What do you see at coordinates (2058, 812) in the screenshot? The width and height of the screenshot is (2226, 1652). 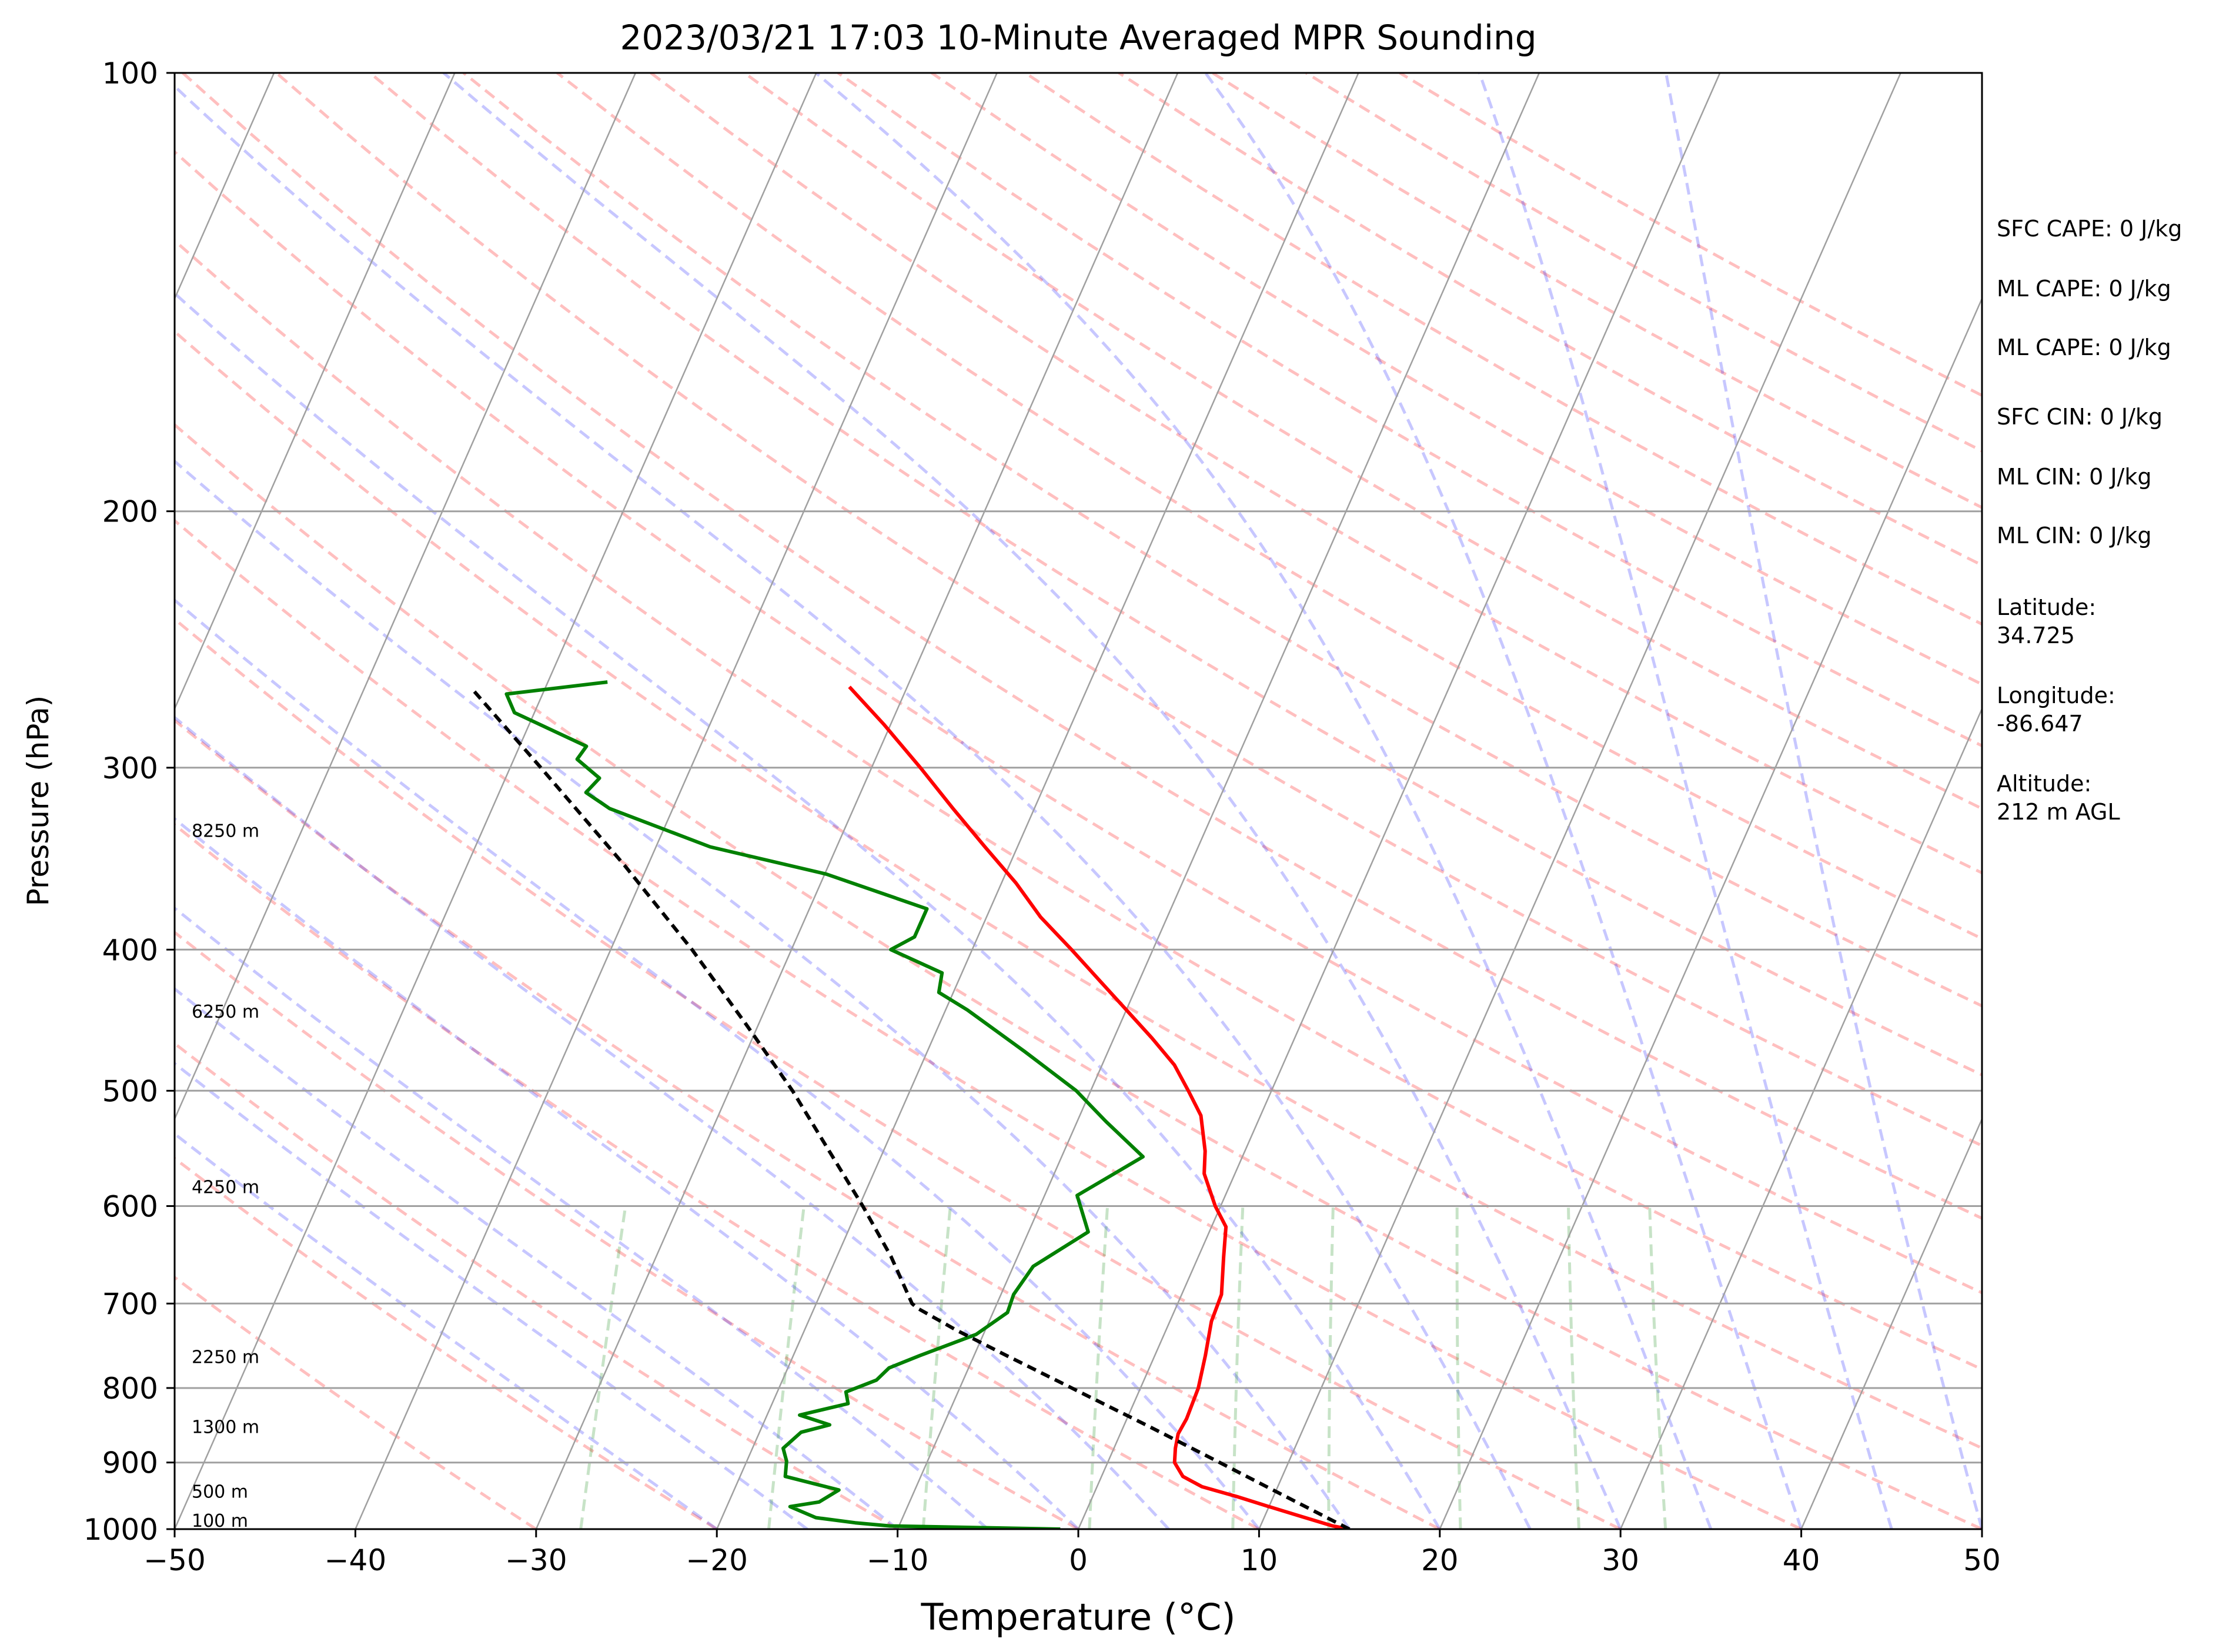 I see `side-panel-entry: 212 m AGL` at bounding box center [2058, 812].